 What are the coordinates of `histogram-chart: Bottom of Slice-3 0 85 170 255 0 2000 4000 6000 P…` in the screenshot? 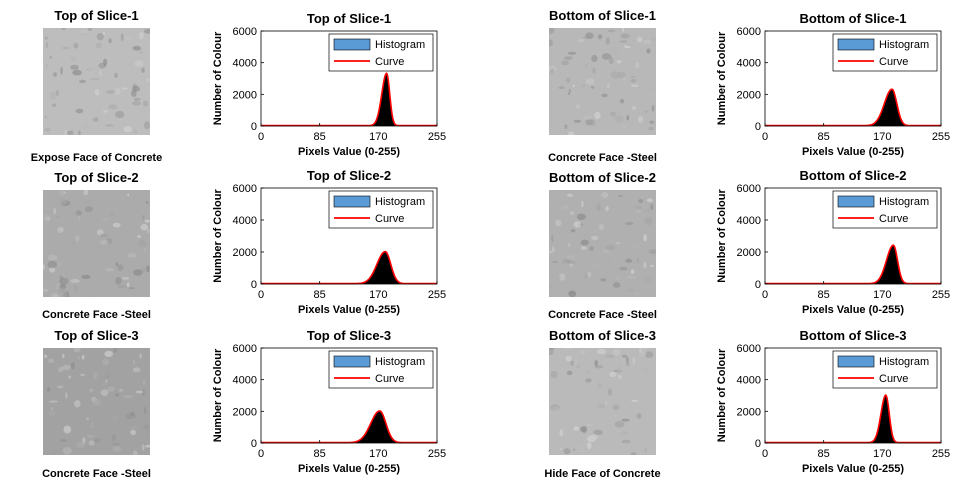 It's located at (833, 401).